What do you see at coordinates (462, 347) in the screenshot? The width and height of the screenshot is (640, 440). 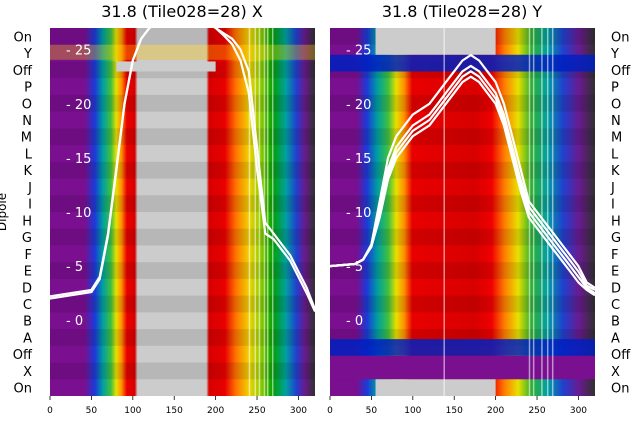 I see `off-band` at bounding box center [462, 347].